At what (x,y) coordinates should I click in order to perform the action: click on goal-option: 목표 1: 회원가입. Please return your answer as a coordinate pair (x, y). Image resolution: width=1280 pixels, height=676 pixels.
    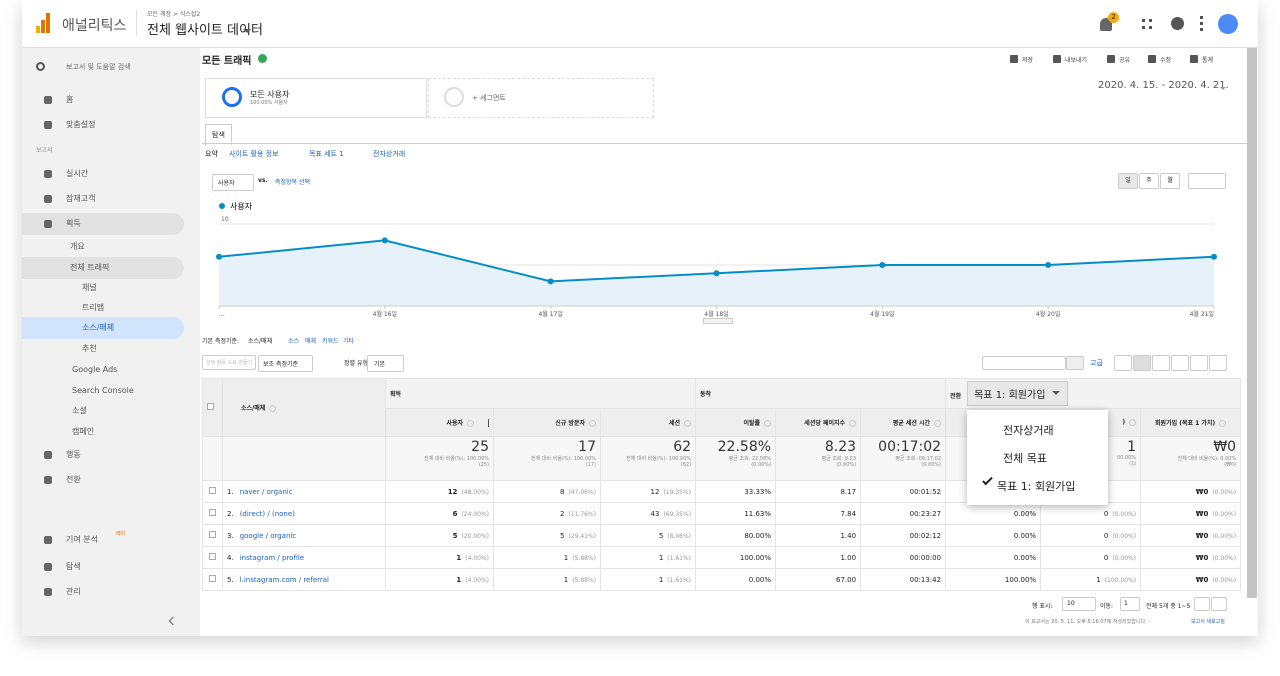
    Looking at the image, I should click on (1036, 486).